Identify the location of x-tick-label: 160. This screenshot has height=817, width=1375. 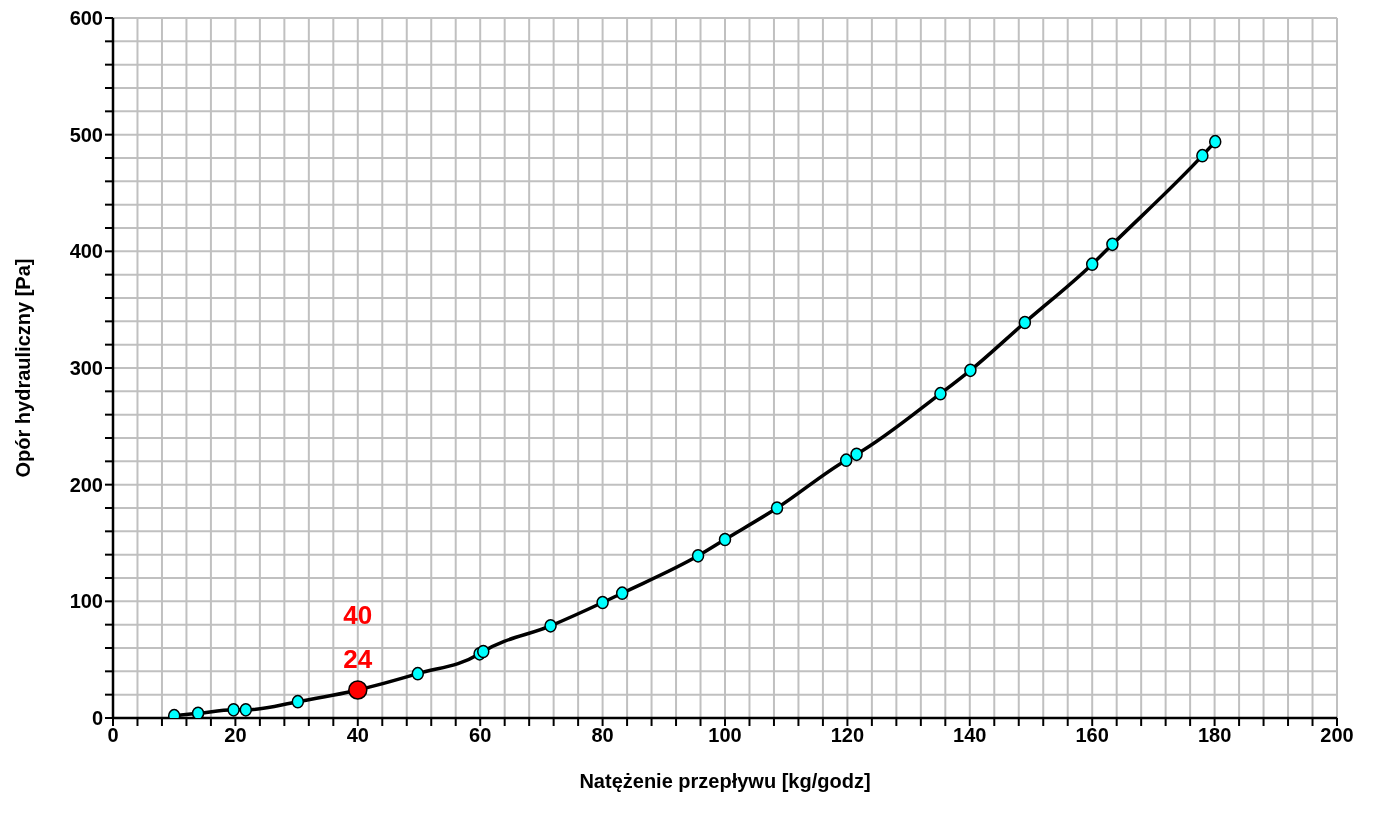
(1092, 735).